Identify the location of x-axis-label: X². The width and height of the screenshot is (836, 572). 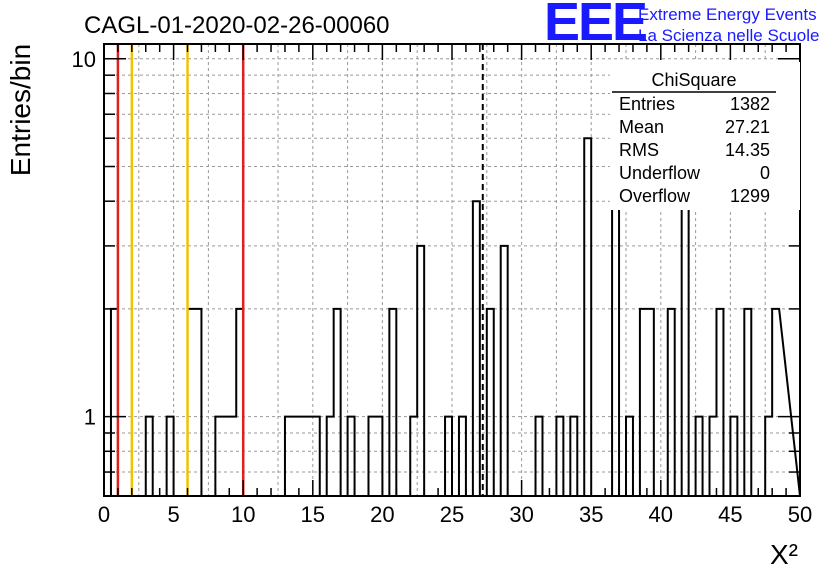
(784, 554).